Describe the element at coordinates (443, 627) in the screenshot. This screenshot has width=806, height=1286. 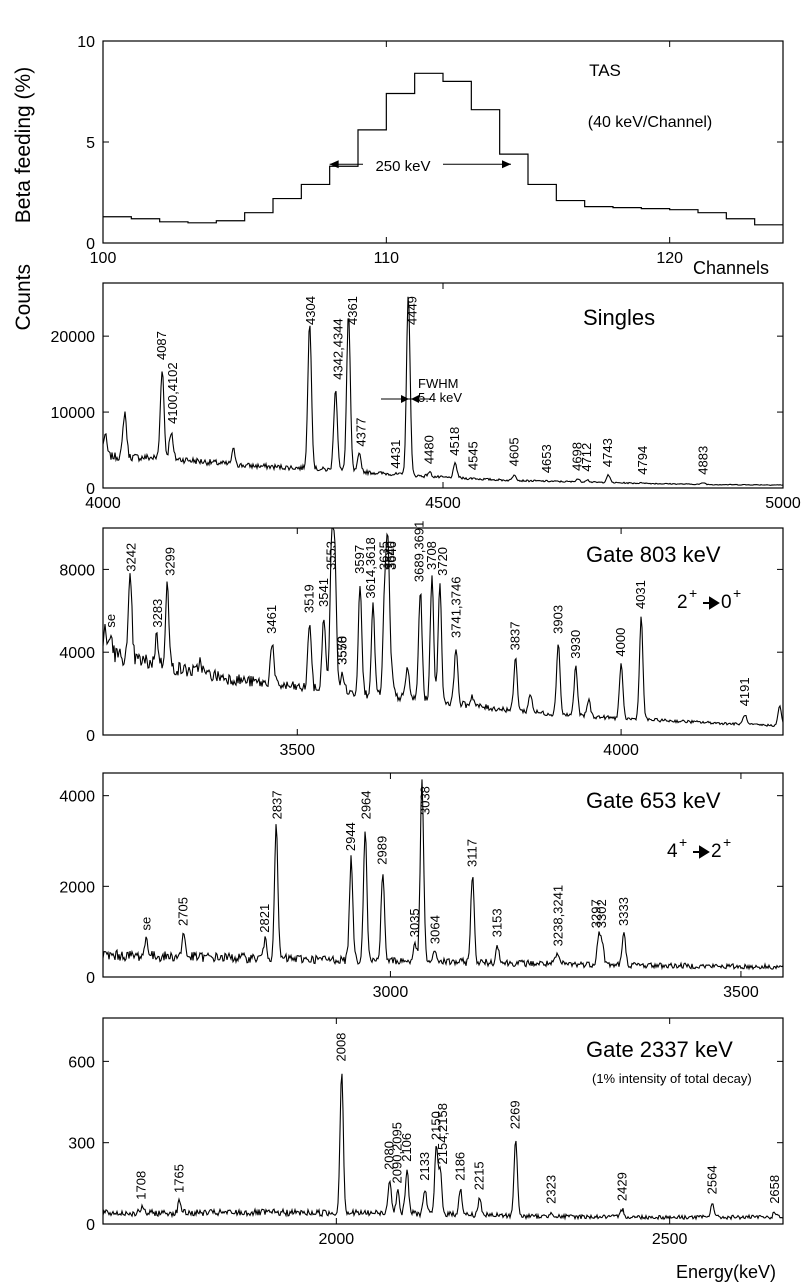
I see `gate-803-spectrum-line` at that location.